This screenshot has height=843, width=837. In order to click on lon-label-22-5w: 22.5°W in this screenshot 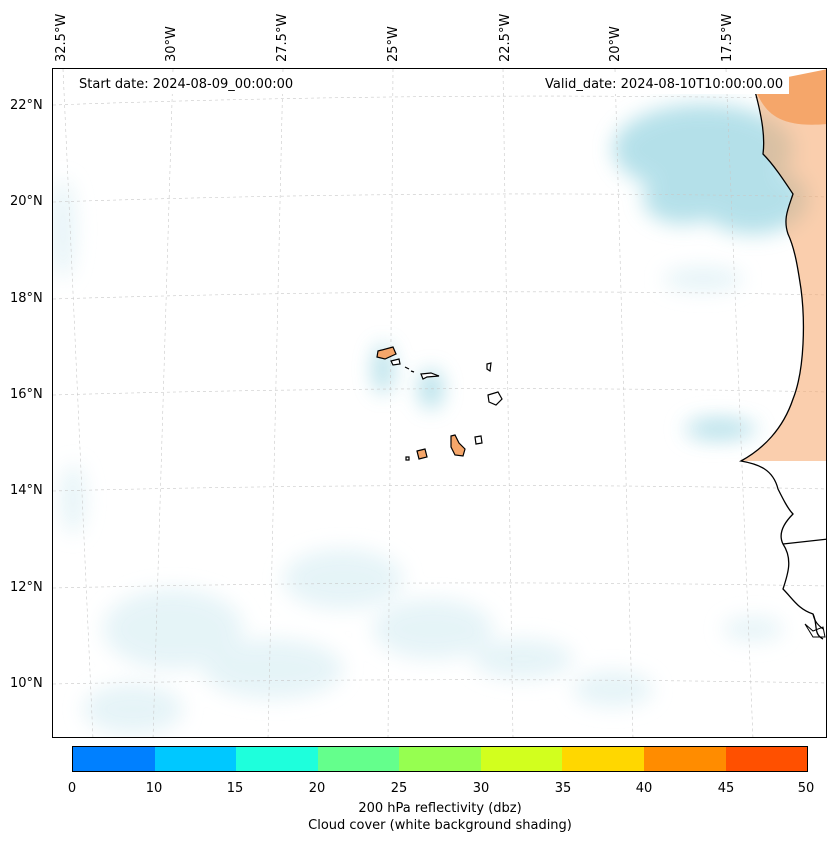, I will do `click(505, 37)`.